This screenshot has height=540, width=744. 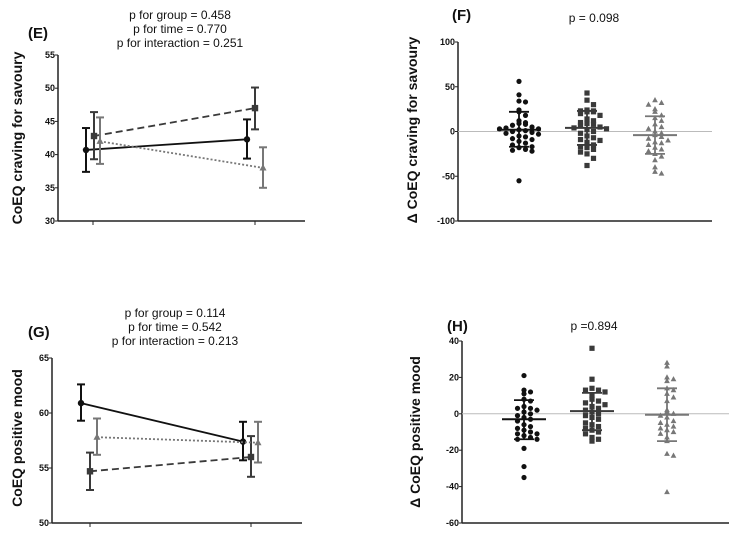 I want to click on panel-label: (F), so click(x=461, y=15).